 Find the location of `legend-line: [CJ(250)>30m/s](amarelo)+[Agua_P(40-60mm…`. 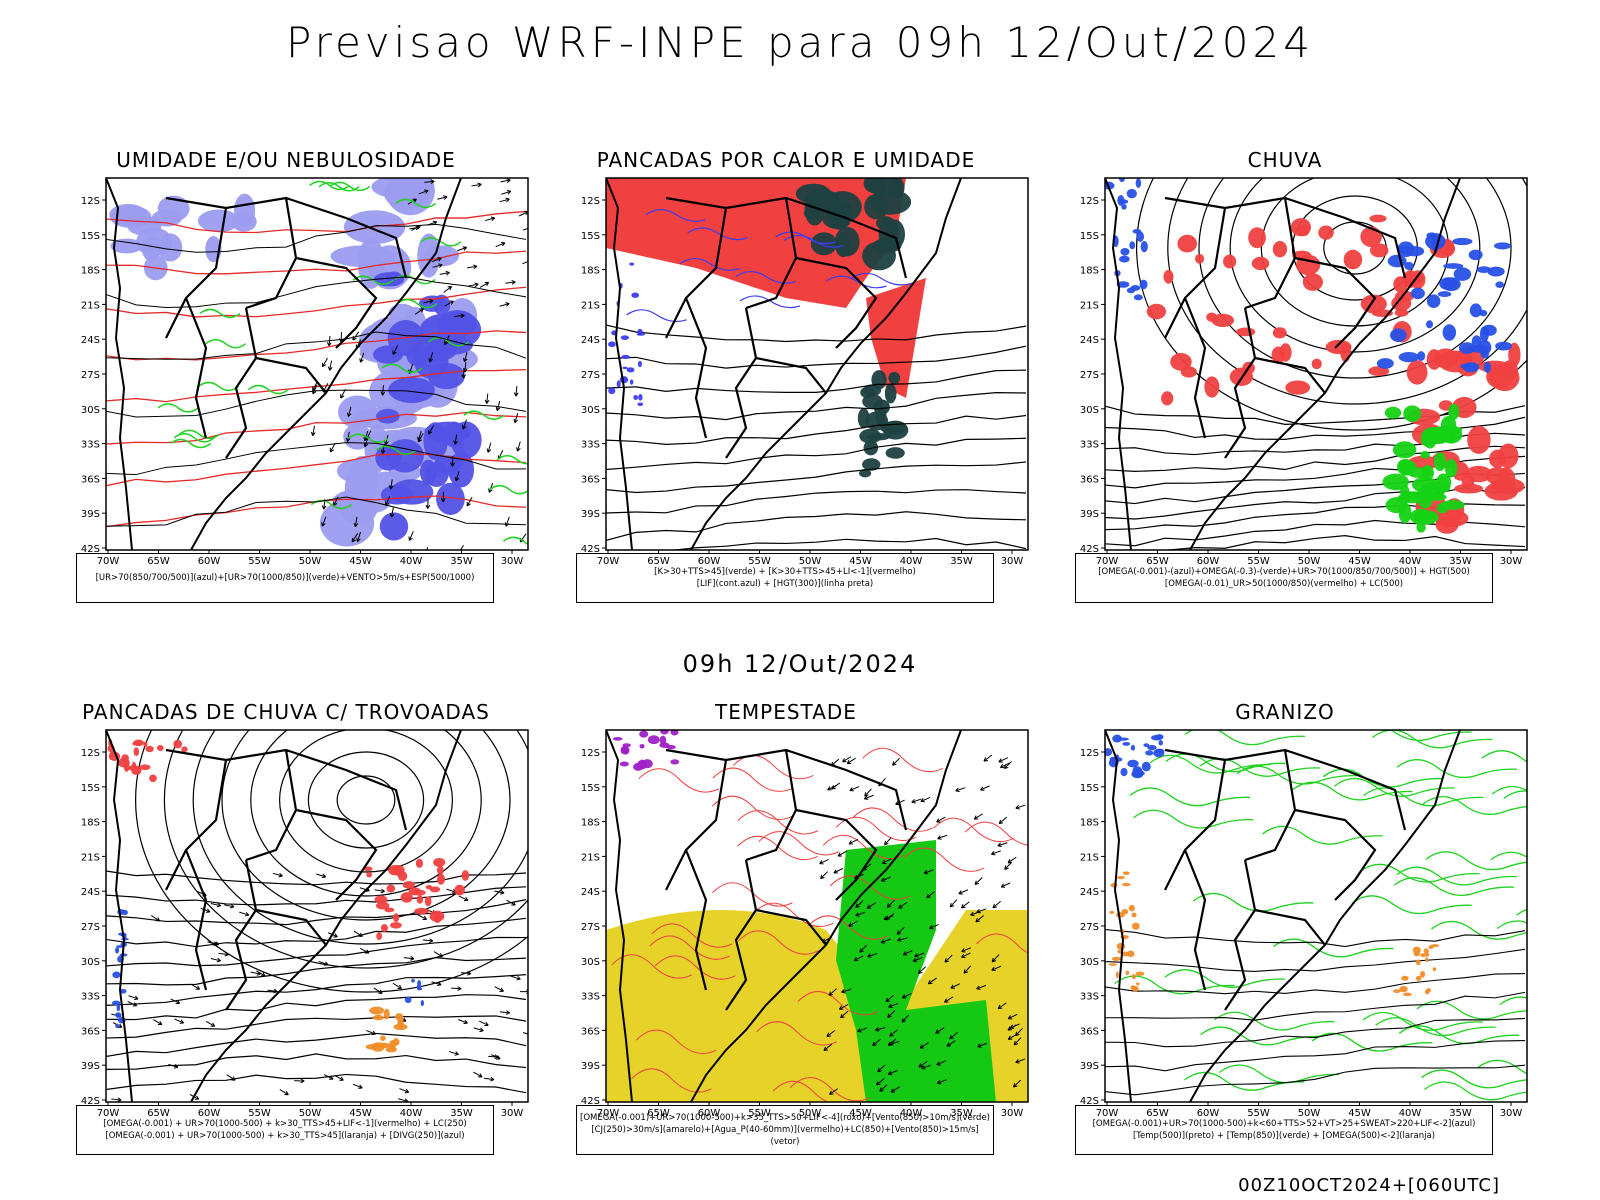

legend-line: [CJ(250)>30m/s](amarelo)+[Agua_P(40-60mm… is located at coordinates (785, 1136).